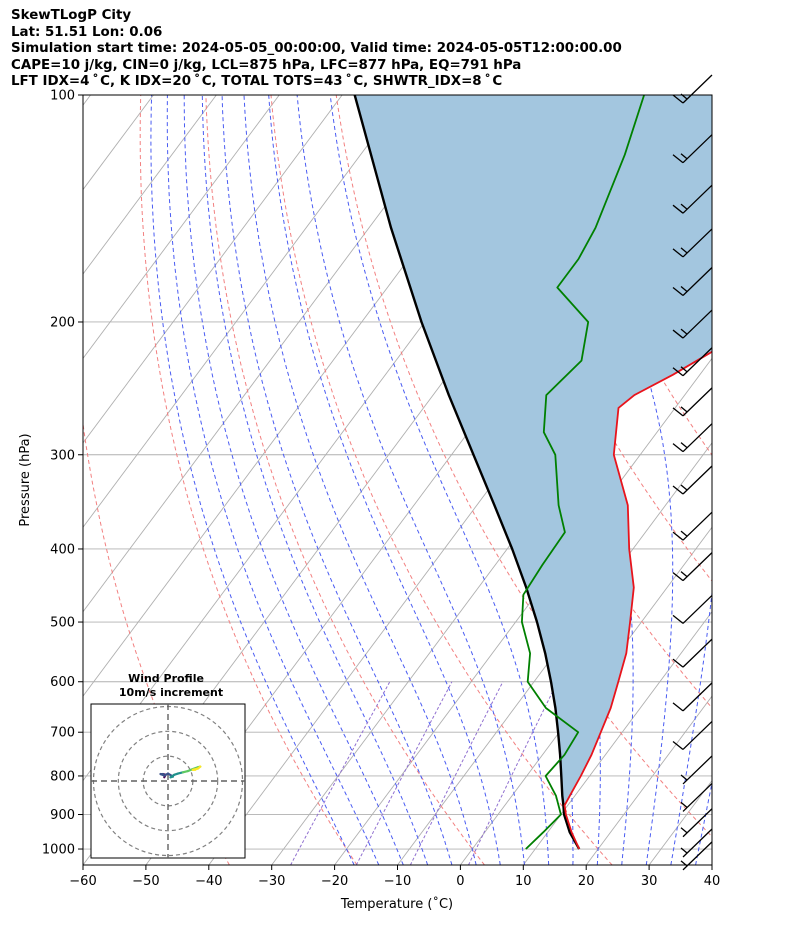  What do you see at coordinates (62, 815) in the screenshot?
I see `y-tick-label: 900` at bounding box center [62, 815].